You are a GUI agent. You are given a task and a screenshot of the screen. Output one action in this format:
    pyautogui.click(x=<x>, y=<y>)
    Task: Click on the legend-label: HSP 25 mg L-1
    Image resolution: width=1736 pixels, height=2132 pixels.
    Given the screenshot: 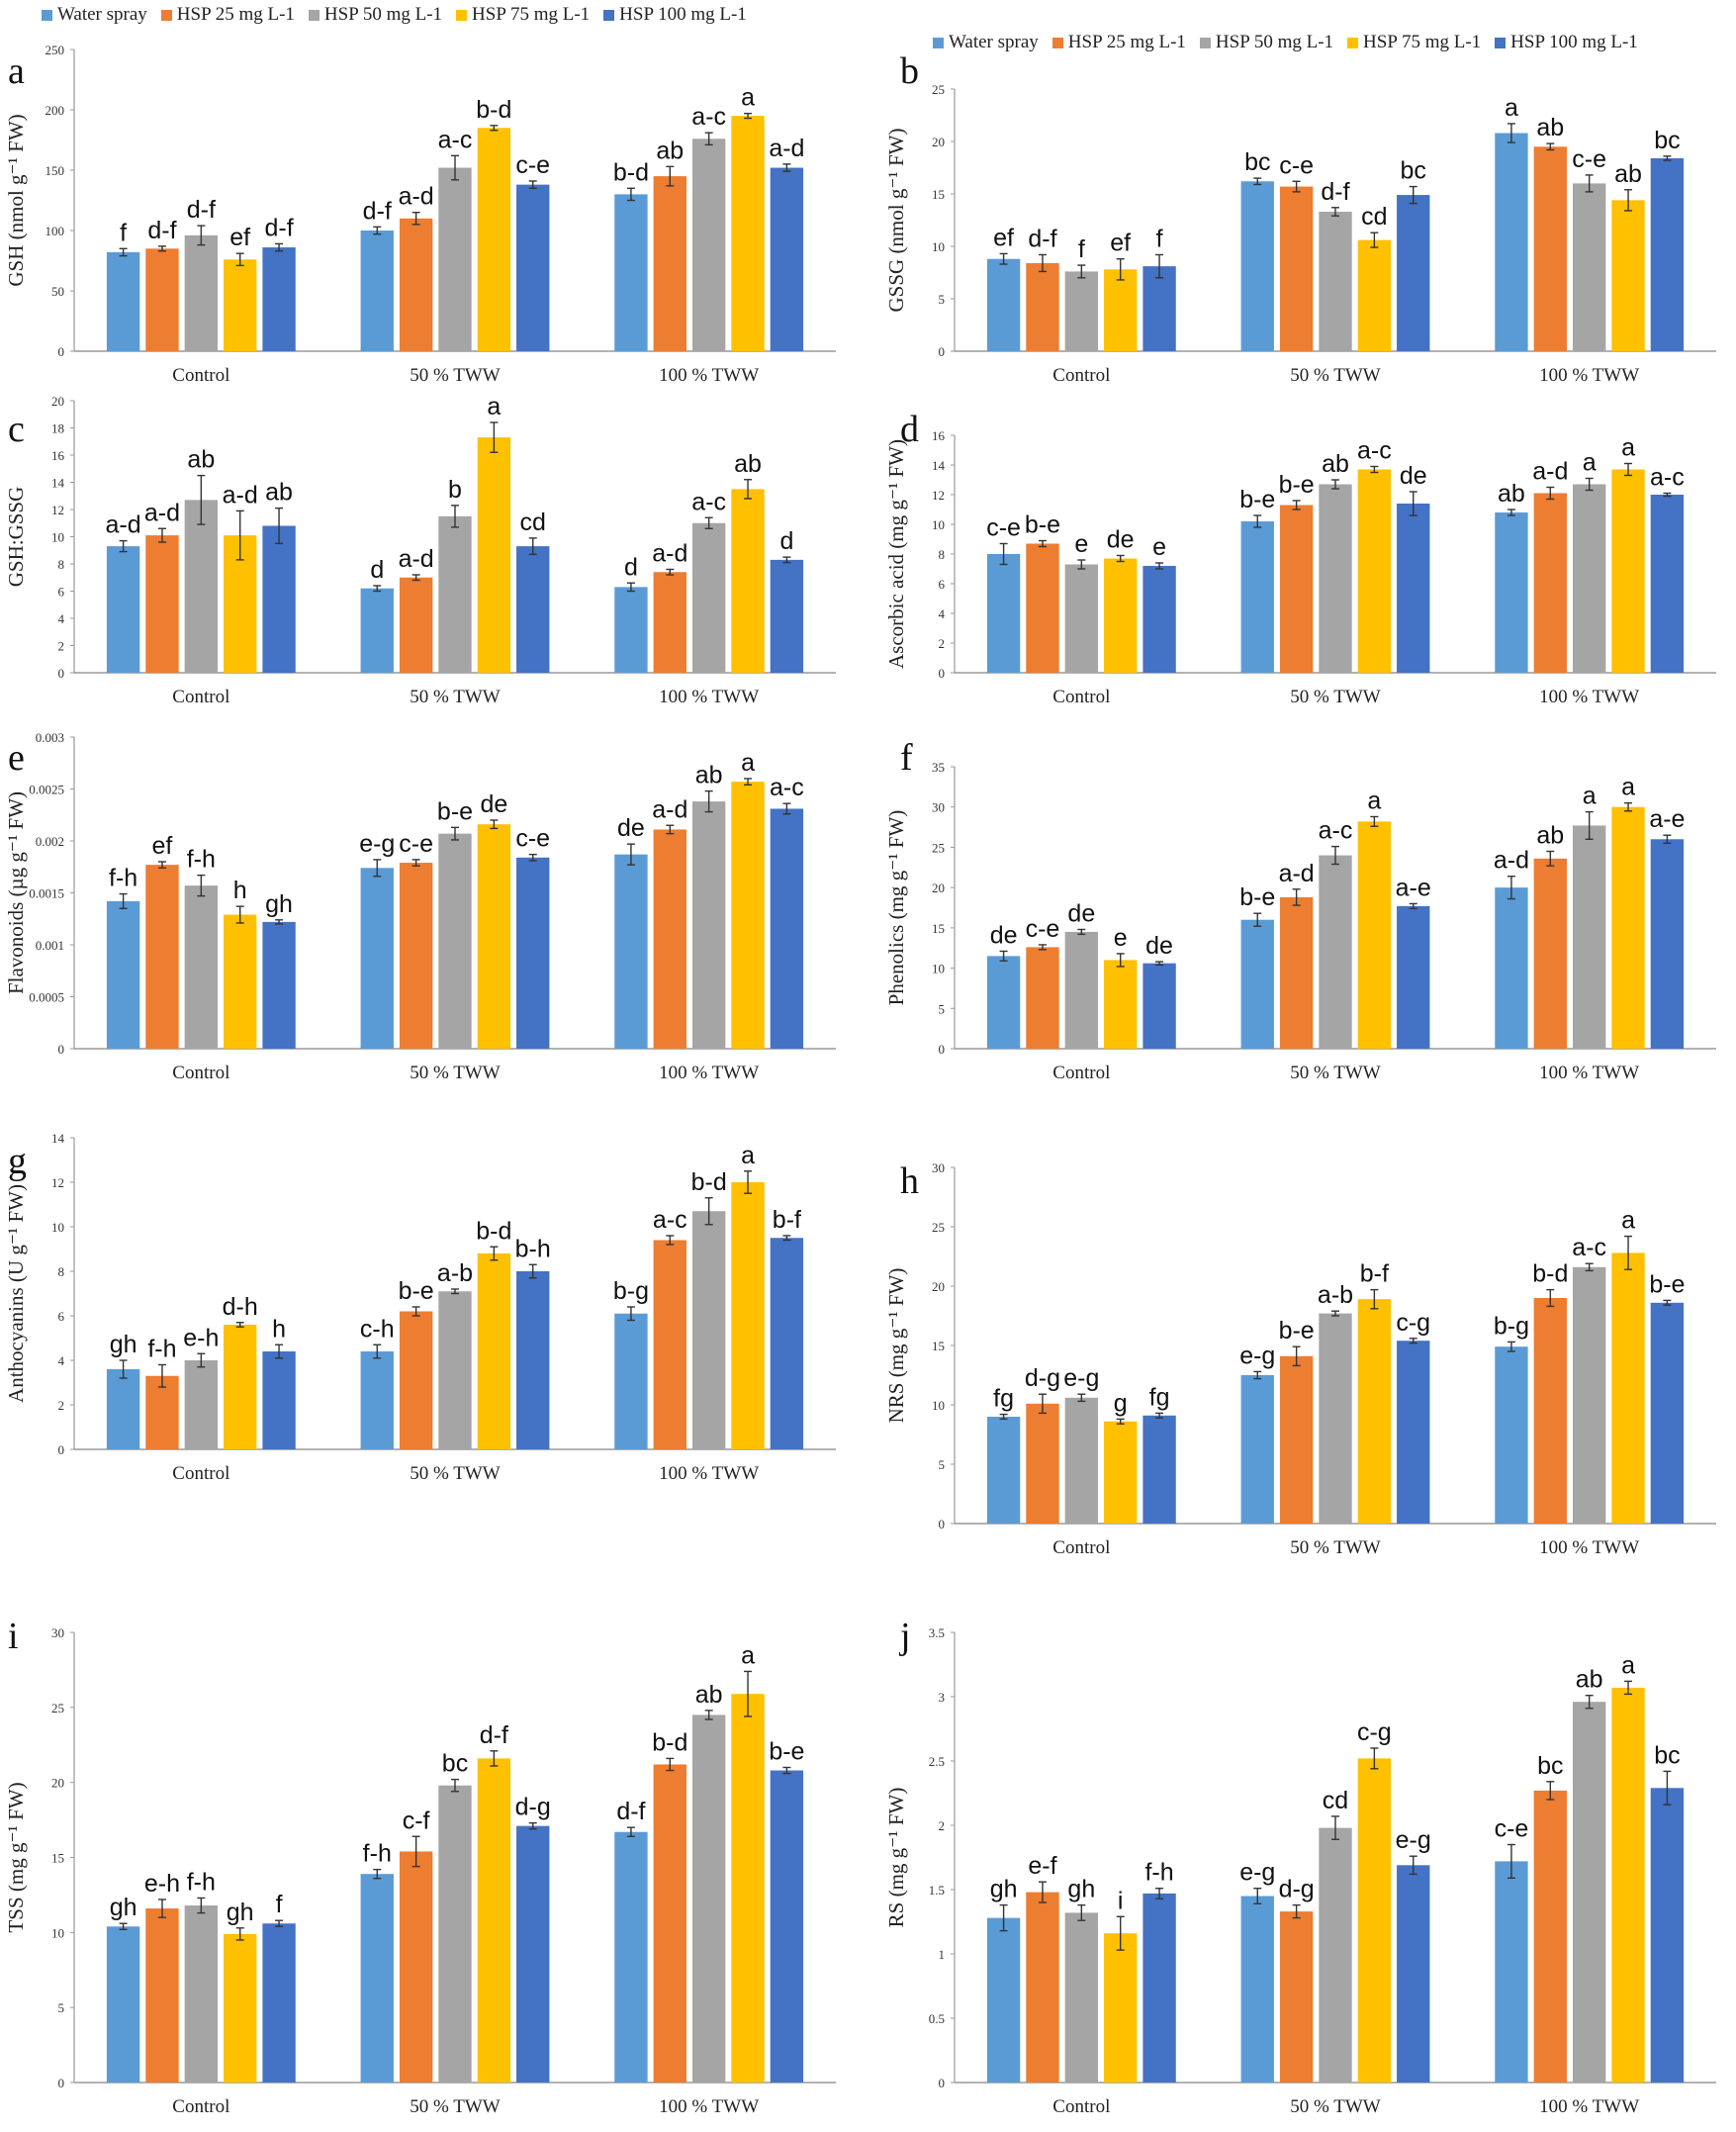 What is the action you would take?
    pyautogui.click(x=1126, y=42)
    